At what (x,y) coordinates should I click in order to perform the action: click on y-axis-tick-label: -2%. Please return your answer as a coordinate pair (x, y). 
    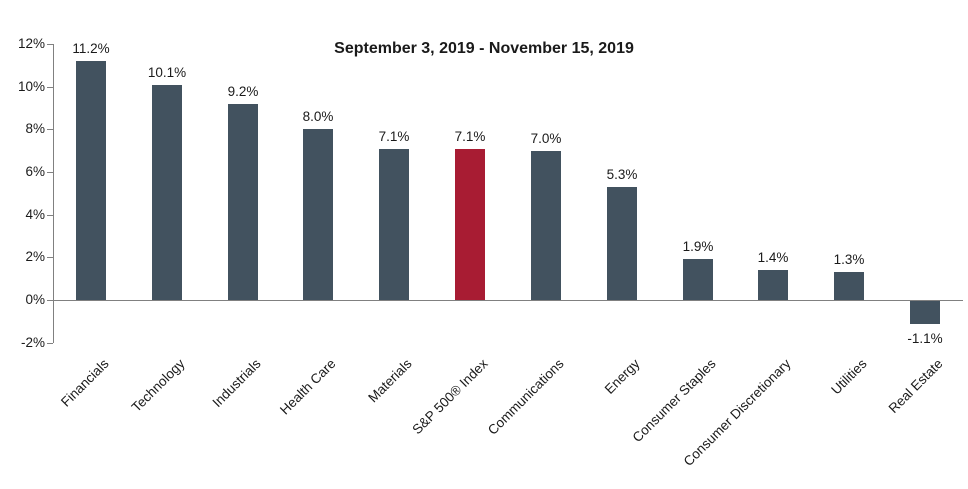
    Looking at the image, I should click on (32, 342).